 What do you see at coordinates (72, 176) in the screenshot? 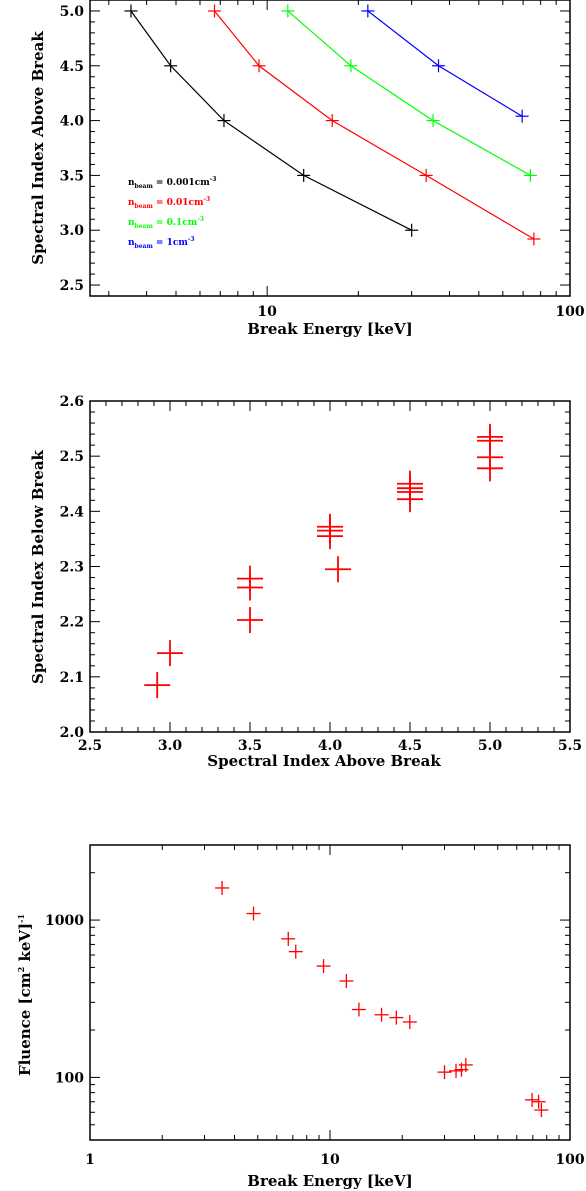
I see `panel-1-y-tick-label: 3.5` at bounding box center [72, 176].